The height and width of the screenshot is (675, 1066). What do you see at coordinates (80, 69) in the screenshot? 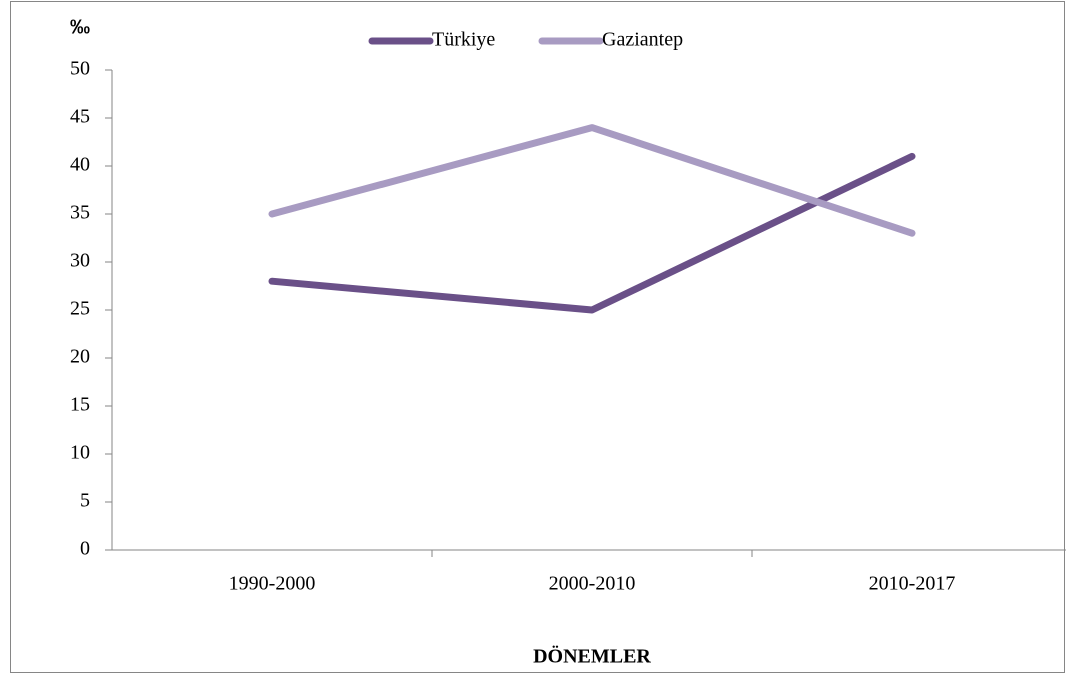
I see `y-tick-label: 50` at bounding box center [80, 69].